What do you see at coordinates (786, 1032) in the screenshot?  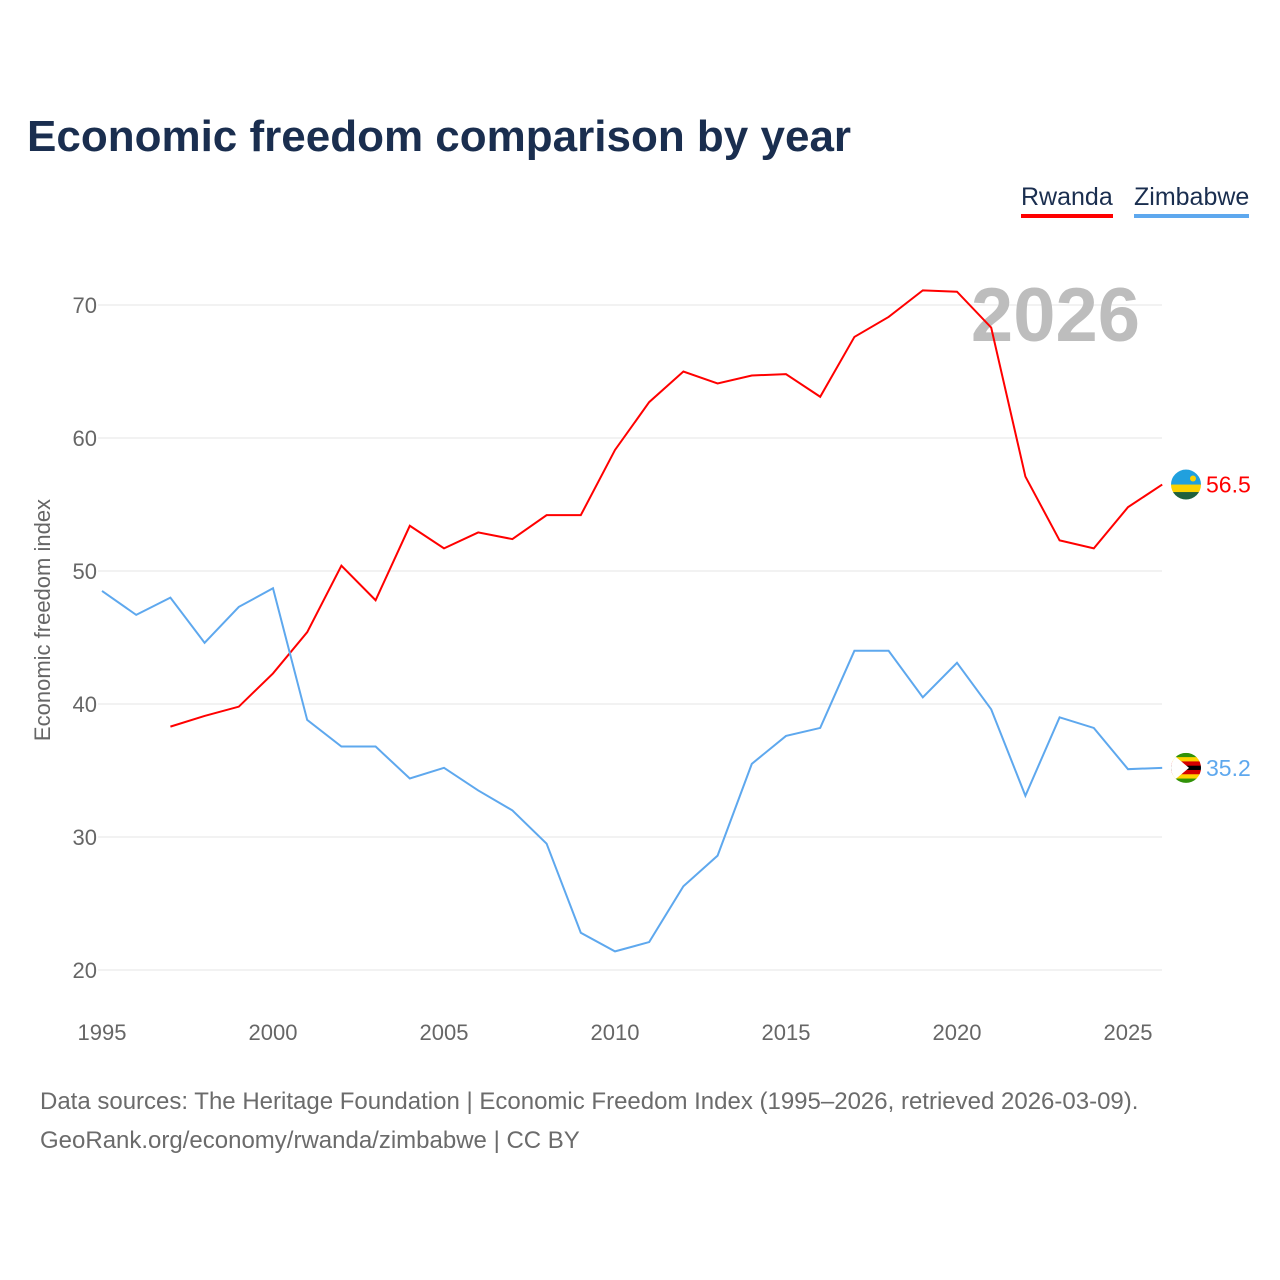 I see `x-tick-label: 2015` at bounding box center [786, 1032].